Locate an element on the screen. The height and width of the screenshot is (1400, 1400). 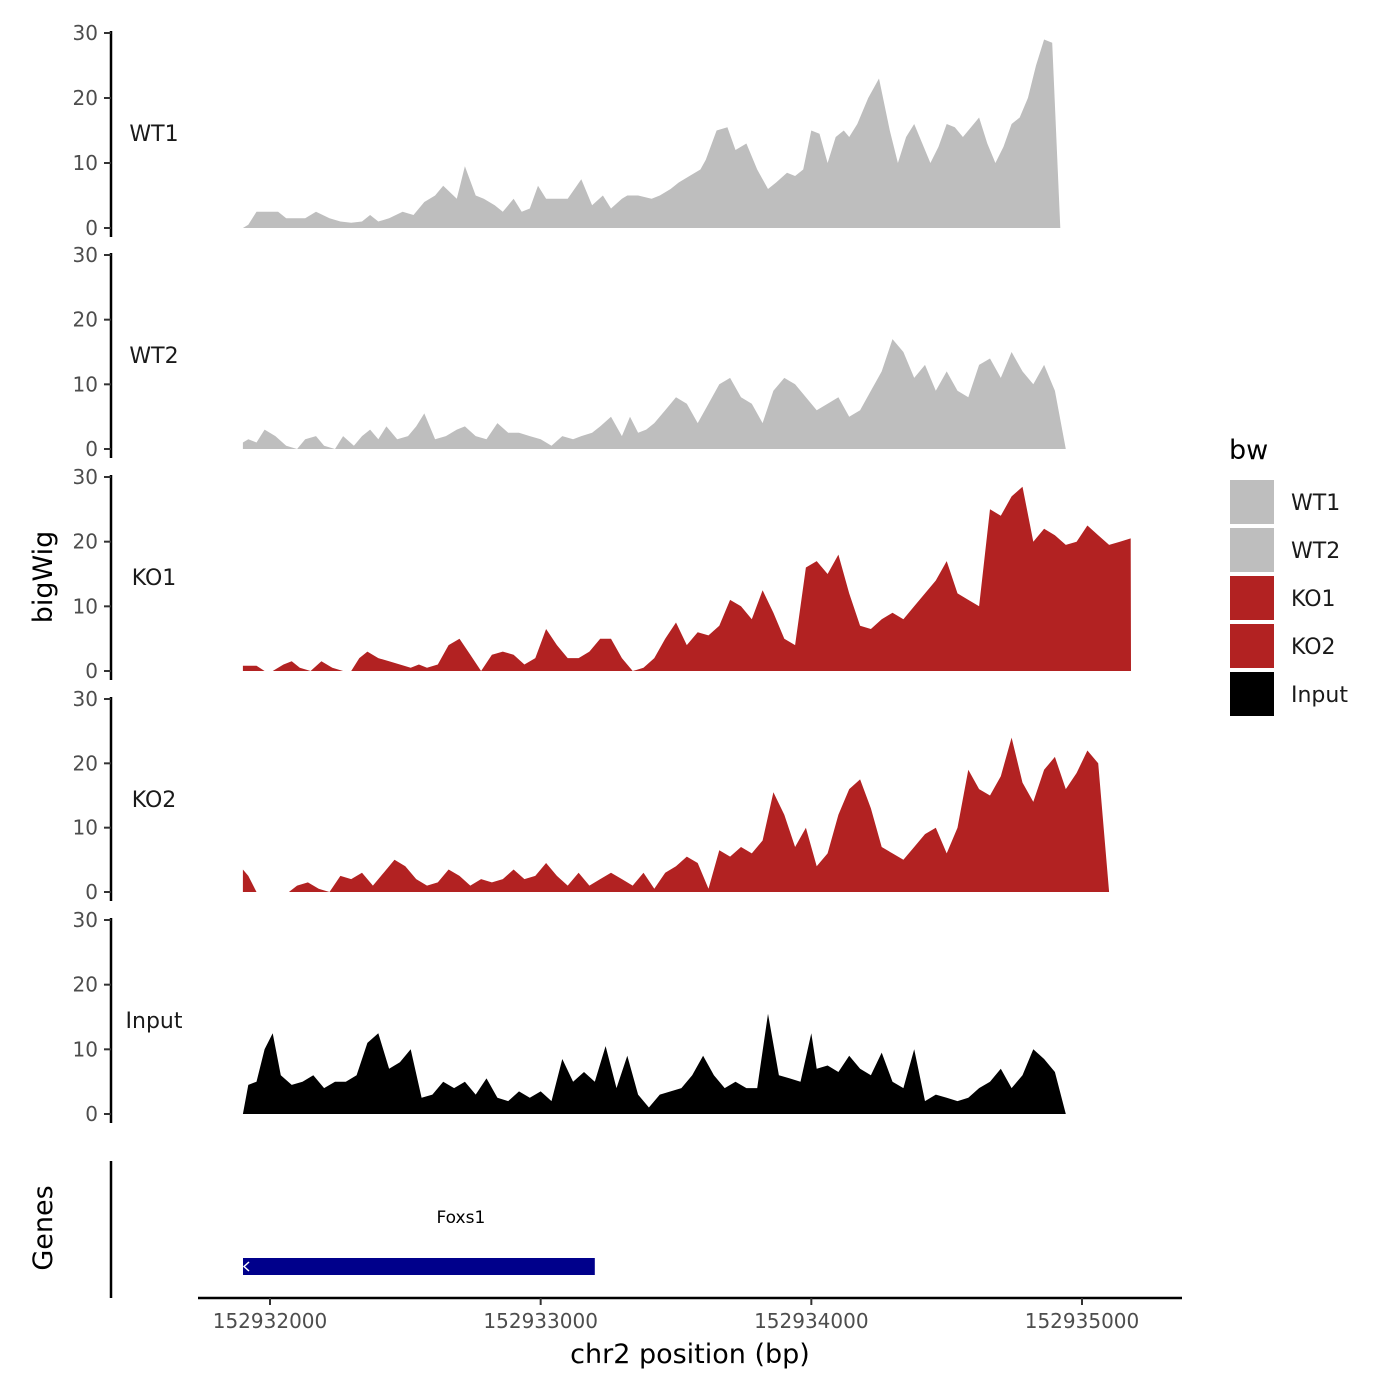
track-label: Input is located at coordinates (154, 1021).